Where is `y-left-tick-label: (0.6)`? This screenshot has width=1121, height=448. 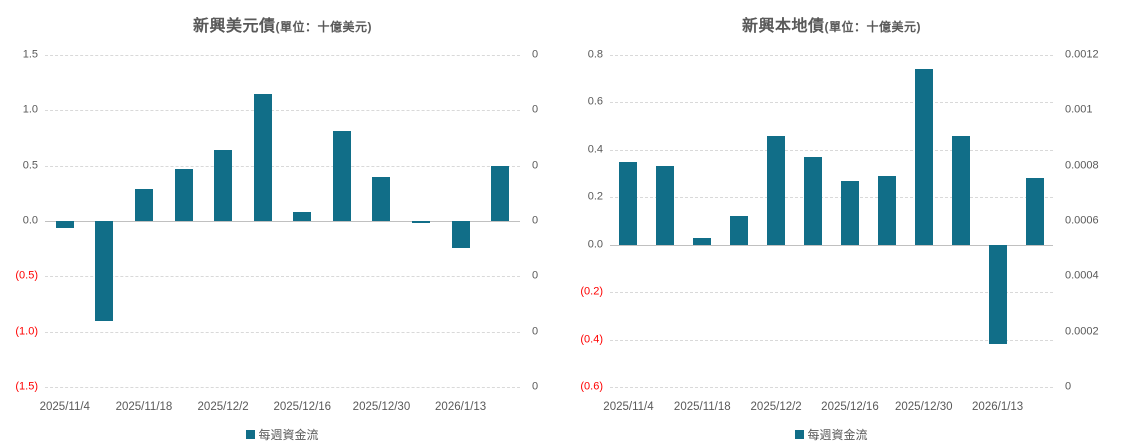
y-left-tick-label: (0.6) is located at coordinates (591, 386).